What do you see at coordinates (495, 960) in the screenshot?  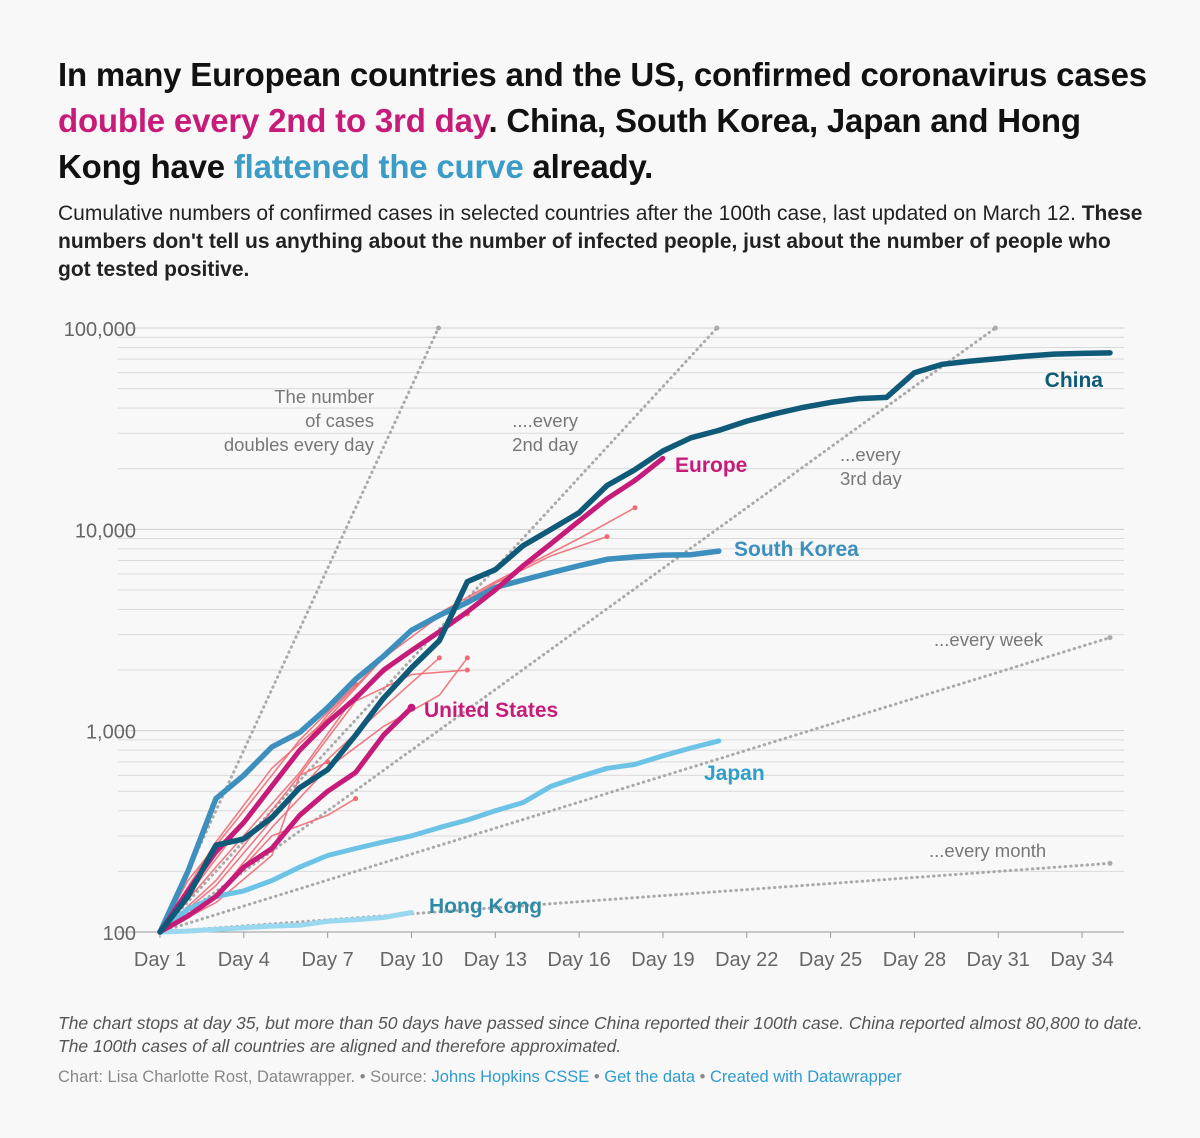 I see `x-tick-label: Day 13` at bounding box center [495, 960].